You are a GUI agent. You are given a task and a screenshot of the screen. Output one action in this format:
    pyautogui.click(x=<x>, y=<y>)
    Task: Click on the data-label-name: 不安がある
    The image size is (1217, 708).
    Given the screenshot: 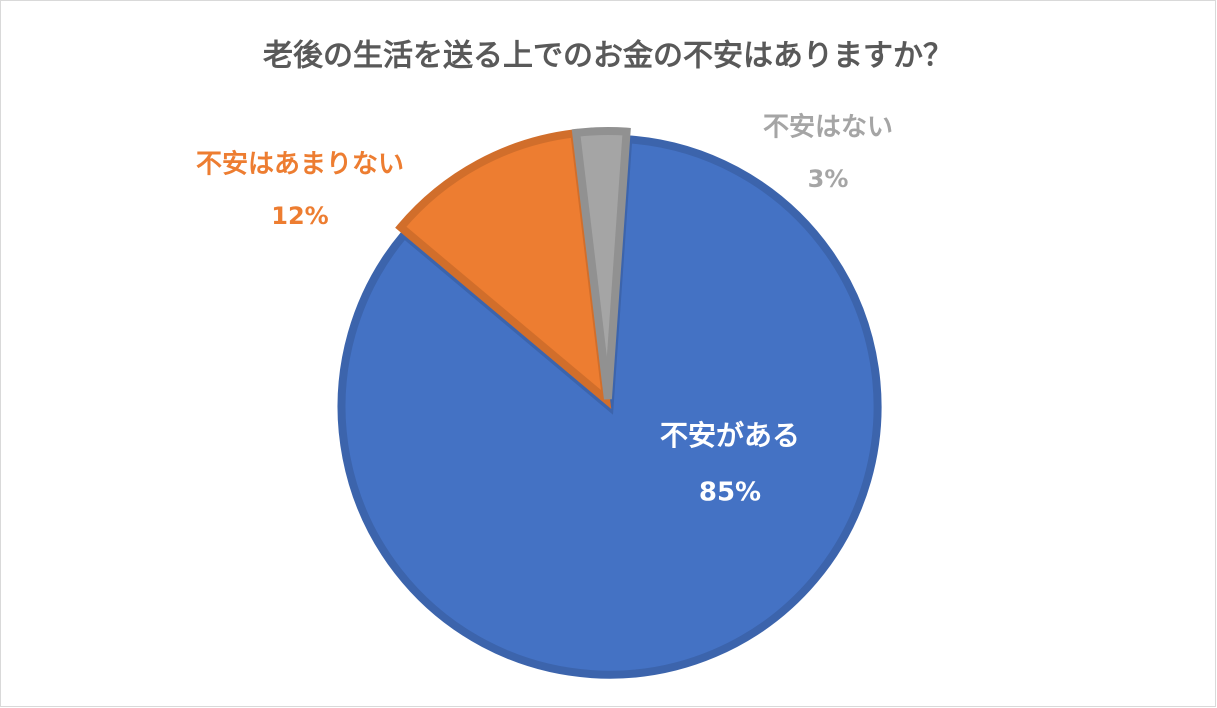 What is the action you would take?
    pyautogui.click(x=730, y=435)
    